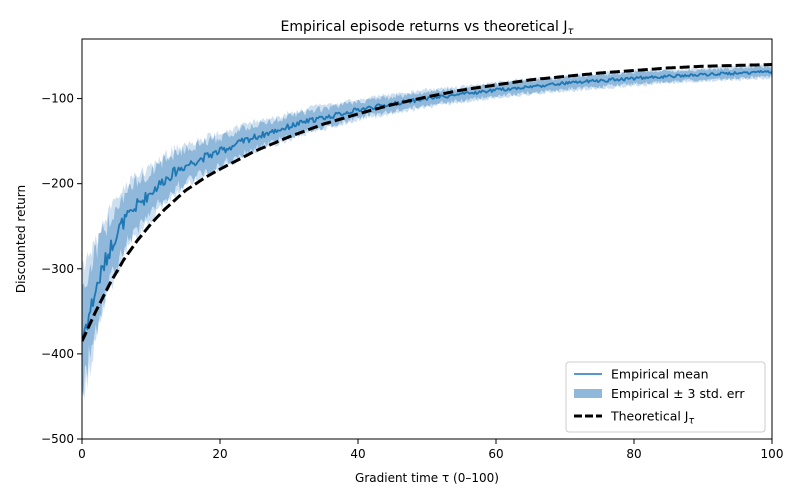 The image size is (800, 500). I want to click on y-tick-label: −500, so click(57, 439).